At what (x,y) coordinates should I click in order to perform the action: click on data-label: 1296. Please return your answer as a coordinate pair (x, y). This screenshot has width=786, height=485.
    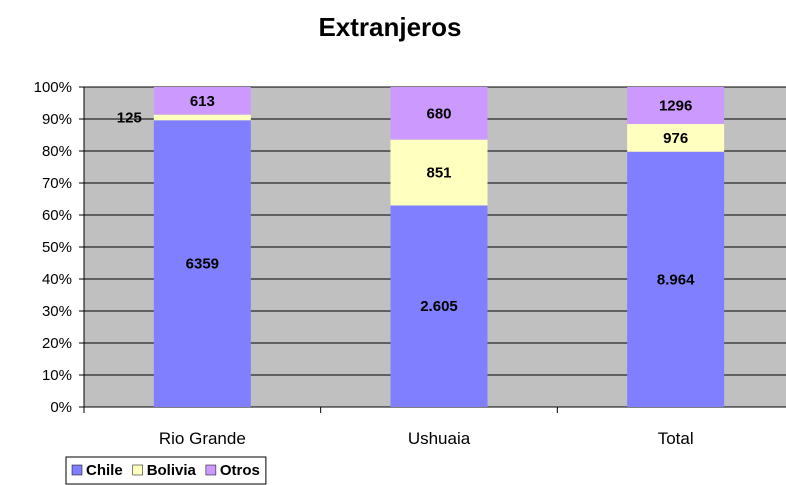
    Looking at the image, I should click on (675, 105).